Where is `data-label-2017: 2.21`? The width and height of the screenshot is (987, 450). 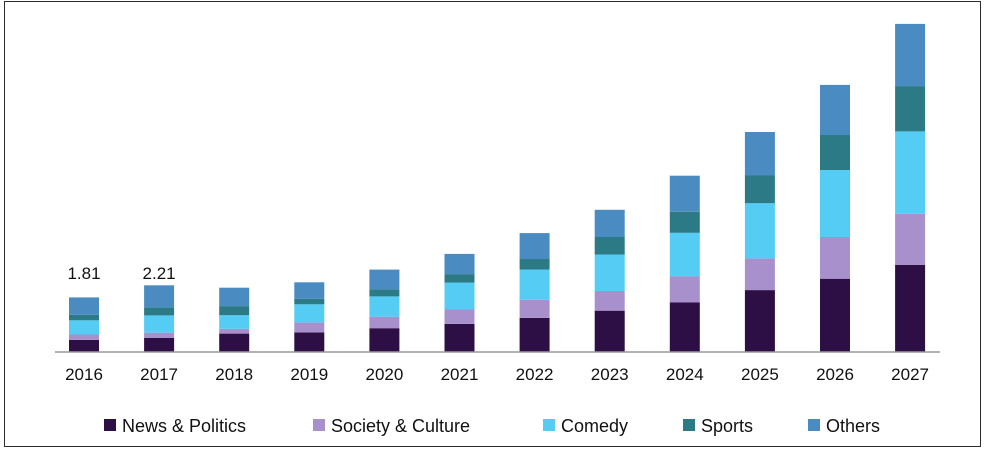
data-label-2017: 2.21 is located at coordinates (159, 273).